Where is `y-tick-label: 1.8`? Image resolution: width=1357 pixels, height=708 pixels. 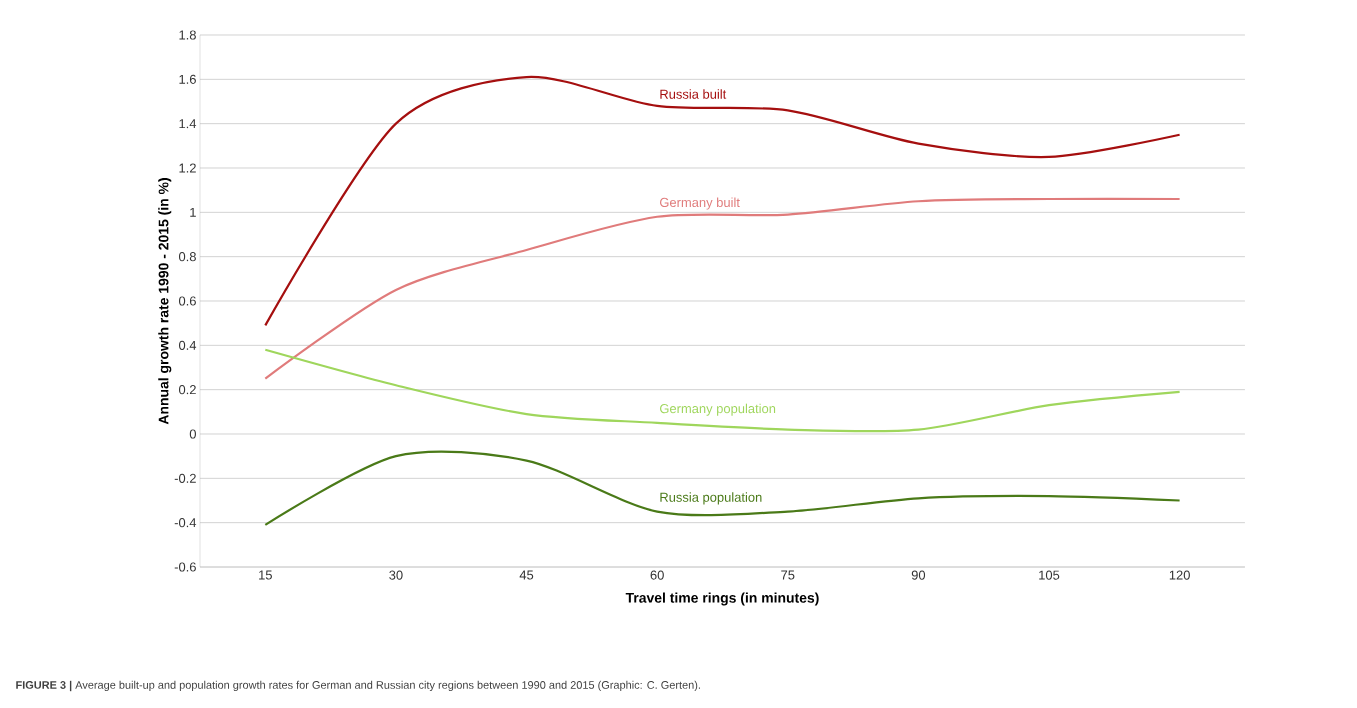
y-tick-label: 1.8 is located at coordinates (187, 35).